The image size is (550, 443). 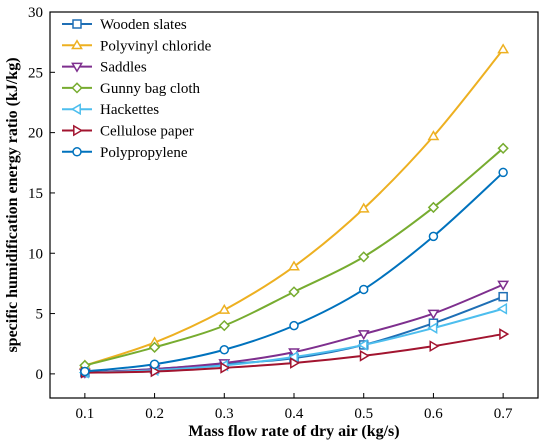 I want to click on legend-label: Gunny bag cloth, so click(x=150, y=89).